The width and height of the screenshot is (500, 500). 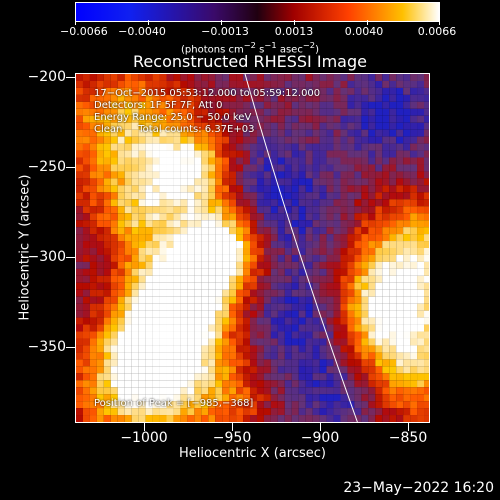 I want to click on x-tick-label: −1000, so click(x=144, y=438).